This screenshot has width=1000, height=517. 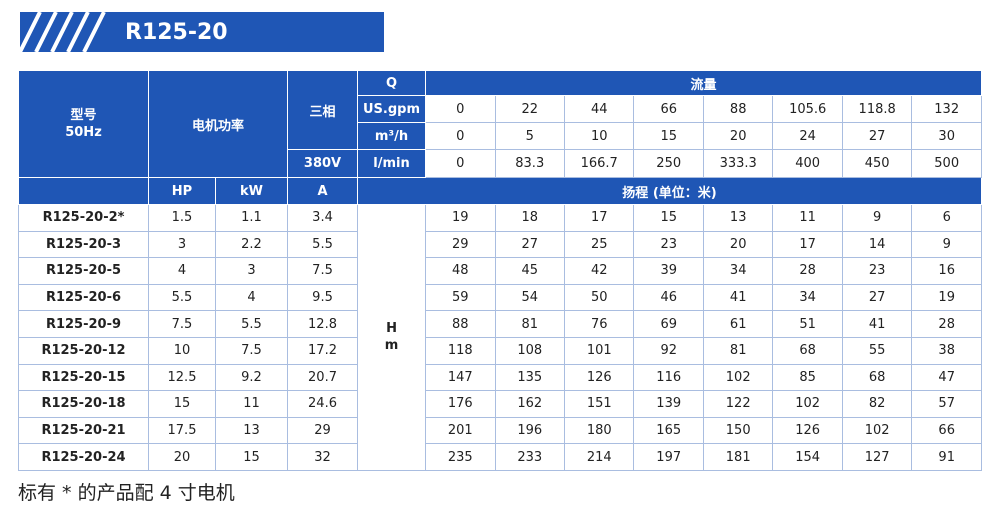 What do you see at coordinates (807, 218) in the screenshot?
I see `head-value: 11` at bounding box center [807, 218].